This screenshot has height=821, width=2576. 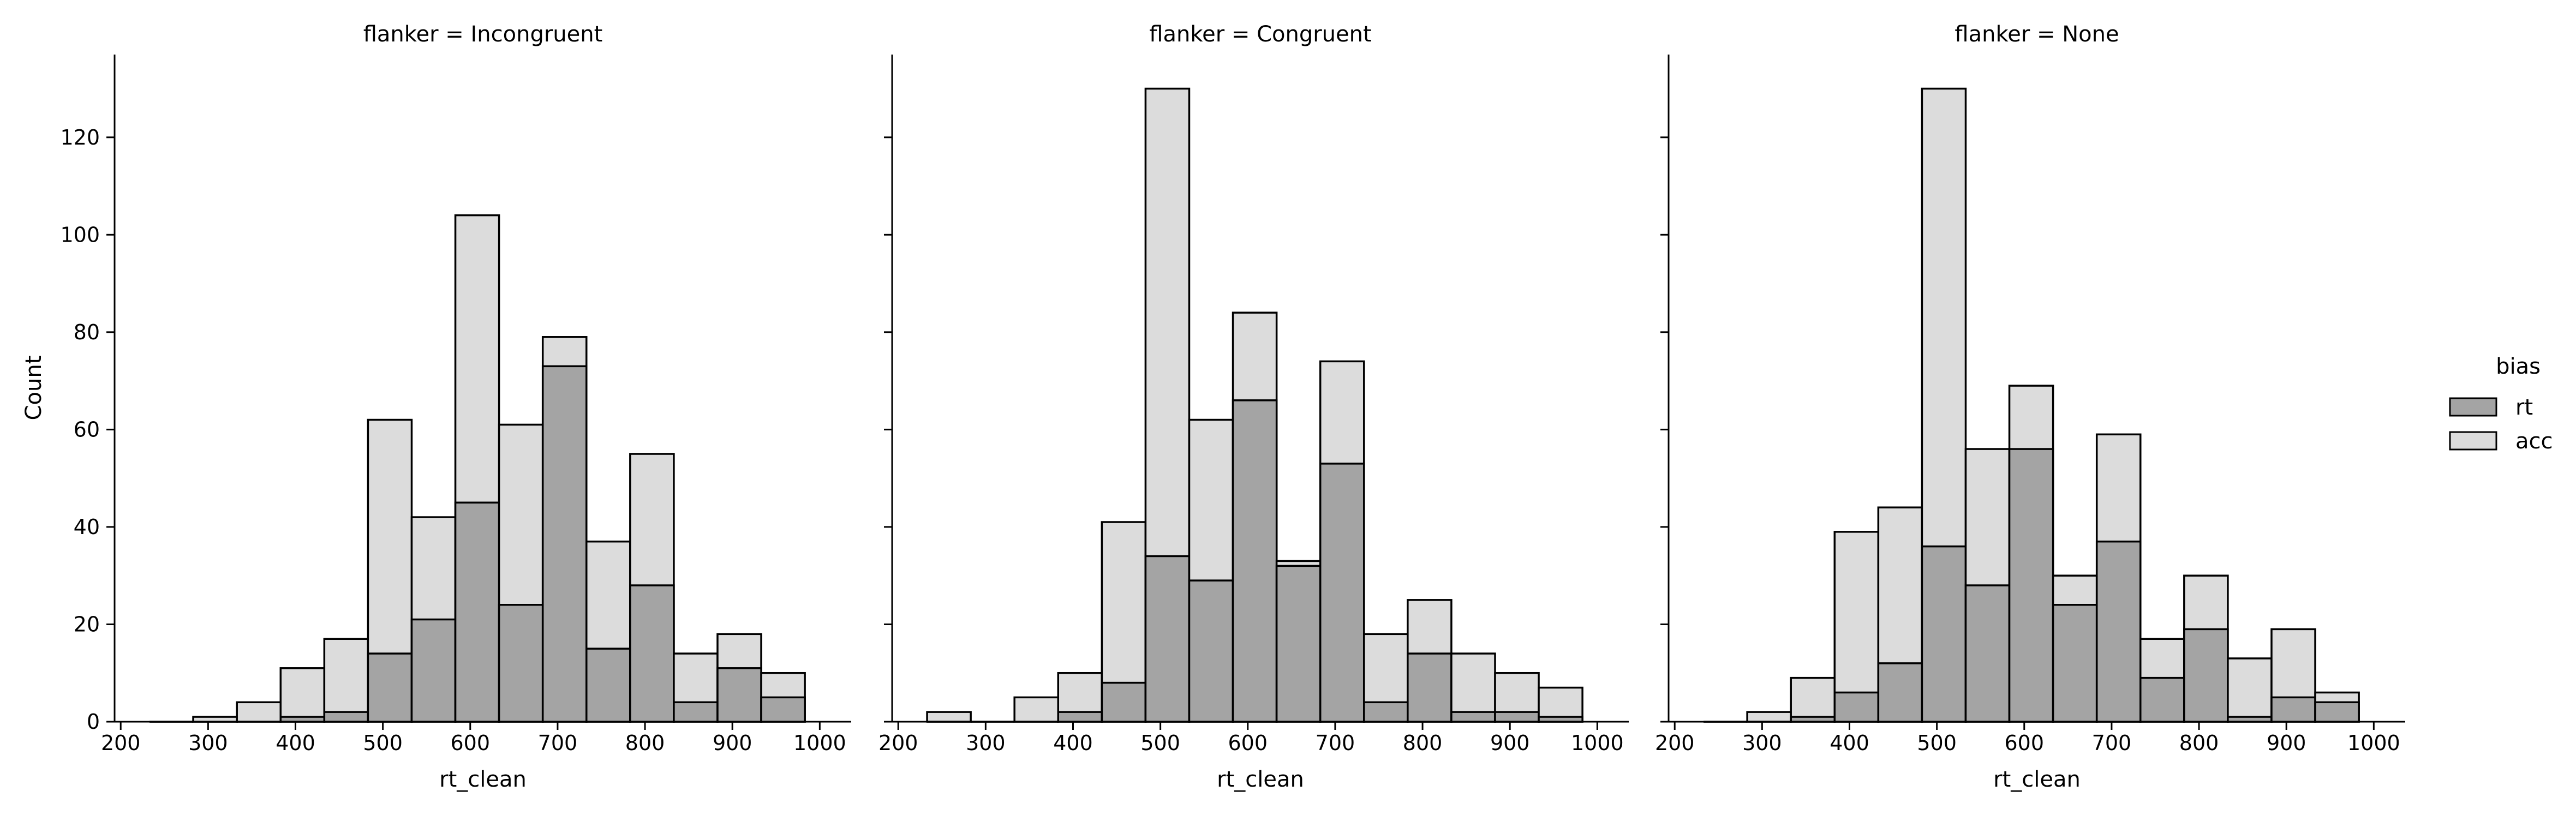 I want to click on bar-rt-facet2-bin3, so click(x=1856, y=707).